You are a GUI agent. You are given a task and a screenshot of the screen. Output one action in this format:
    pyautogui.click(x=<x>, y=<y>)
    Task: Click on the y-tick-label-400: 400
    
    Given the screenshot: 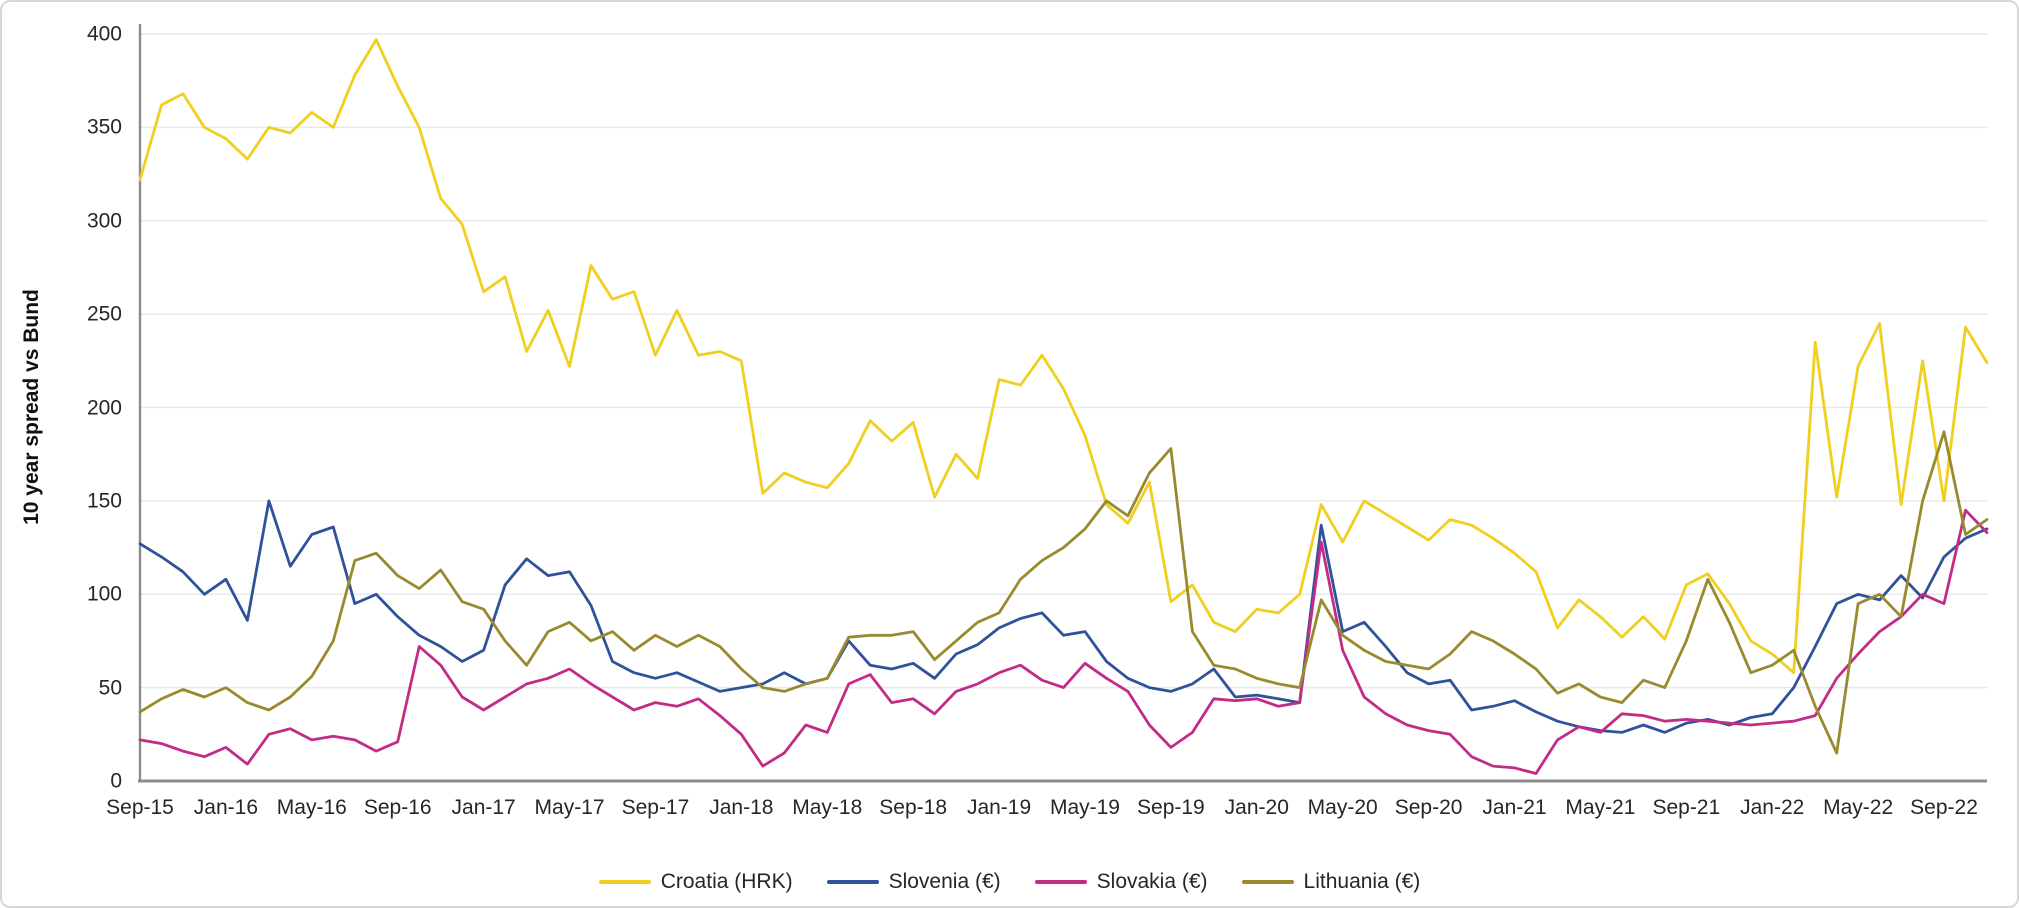 What is the action you would take?
    pyautogui.click(x=104, y=34)
    